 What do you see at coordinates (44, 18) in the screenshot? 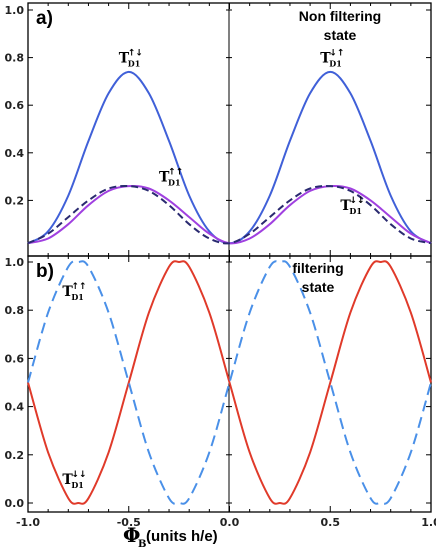
I see `panel-label: a)` at bounding box center [44, 18].